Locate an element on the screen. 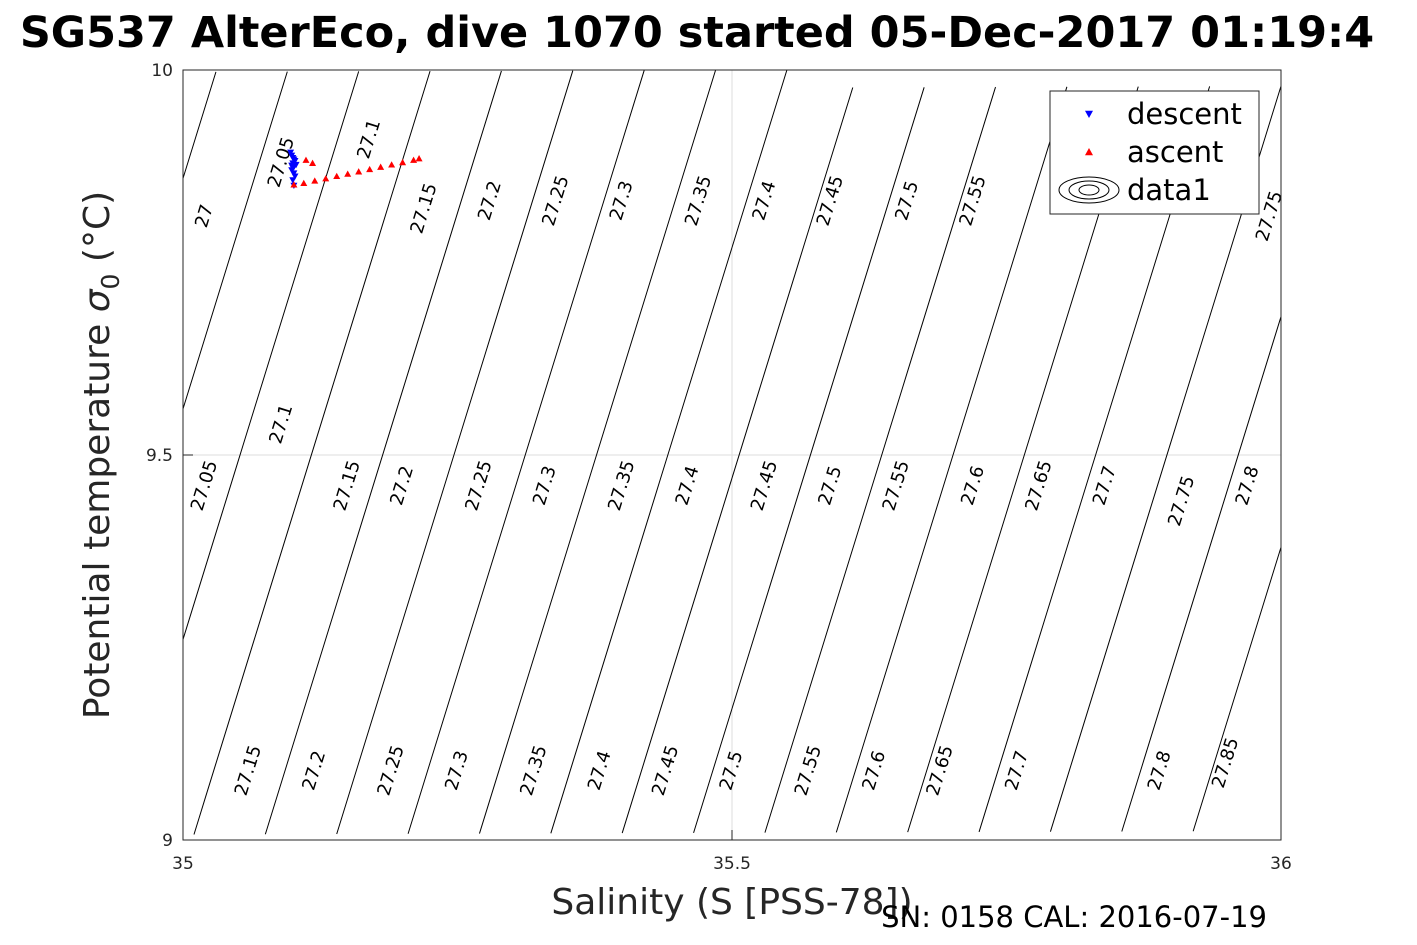  series-ascent is located at coordinates (356, 171).